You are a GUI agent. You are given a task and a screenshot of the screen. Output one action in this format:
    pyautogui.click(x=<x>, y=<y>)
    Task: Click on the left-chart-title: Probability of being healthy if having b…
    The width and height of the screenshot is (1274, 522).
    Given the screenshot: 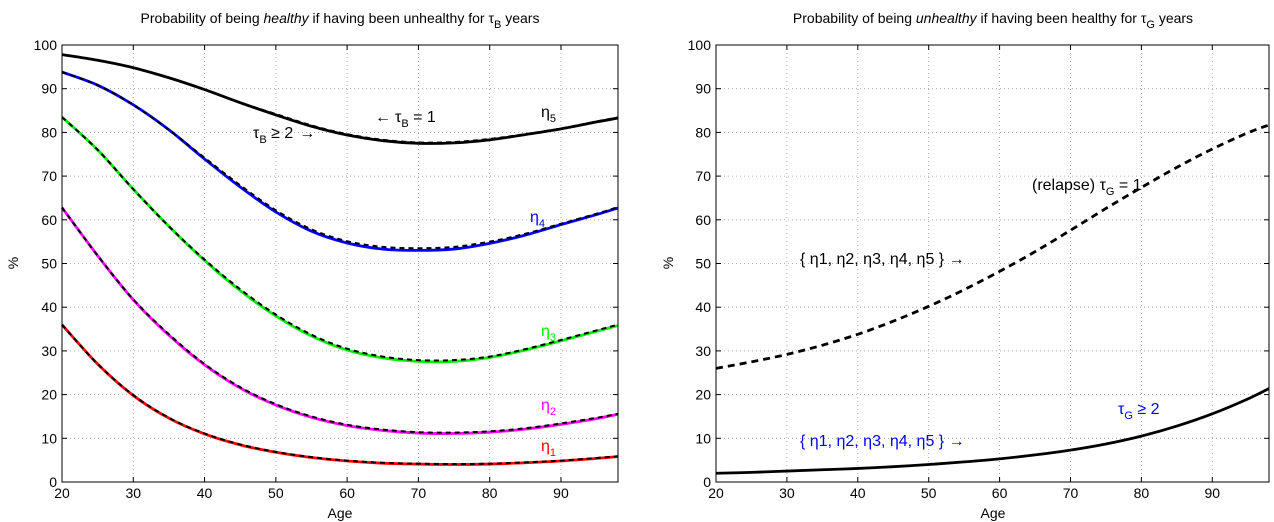 What is the action you would take?
    pyautogui.click(x=340, y=20)
    